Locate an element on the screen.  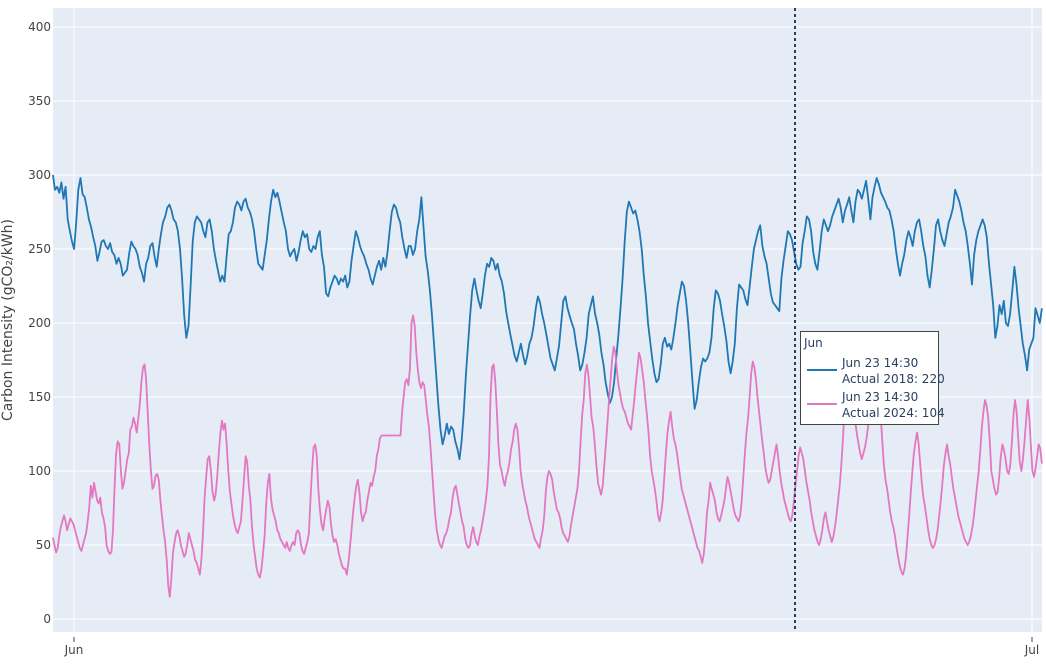
y-tick-label: 200 is located at coordinates (39, 323).